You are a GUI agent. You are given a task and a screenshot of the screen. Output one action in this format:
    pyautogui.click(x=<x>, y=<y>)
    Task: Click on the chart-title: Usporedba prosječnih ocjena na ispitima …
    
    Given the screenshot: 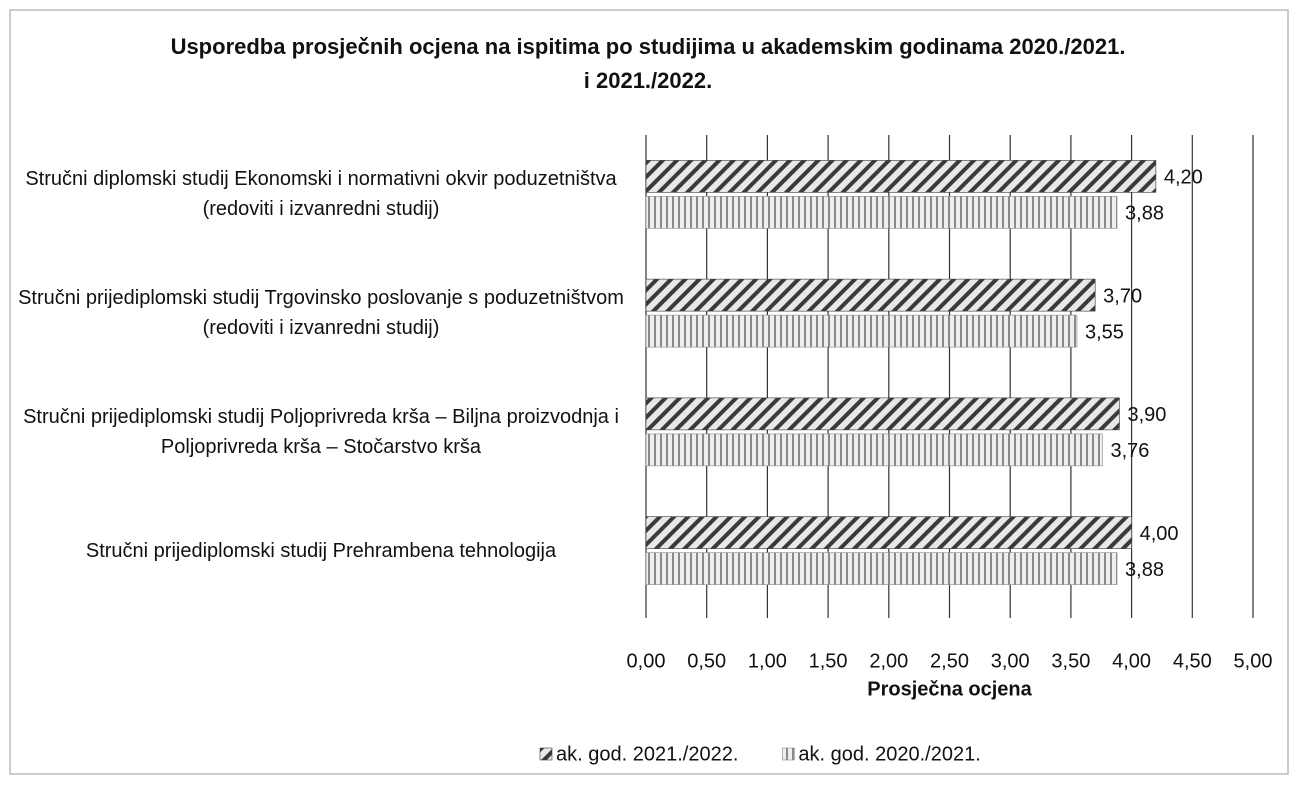 What is the action you would take?
    pyautogui.click(x=648, y=63)
    